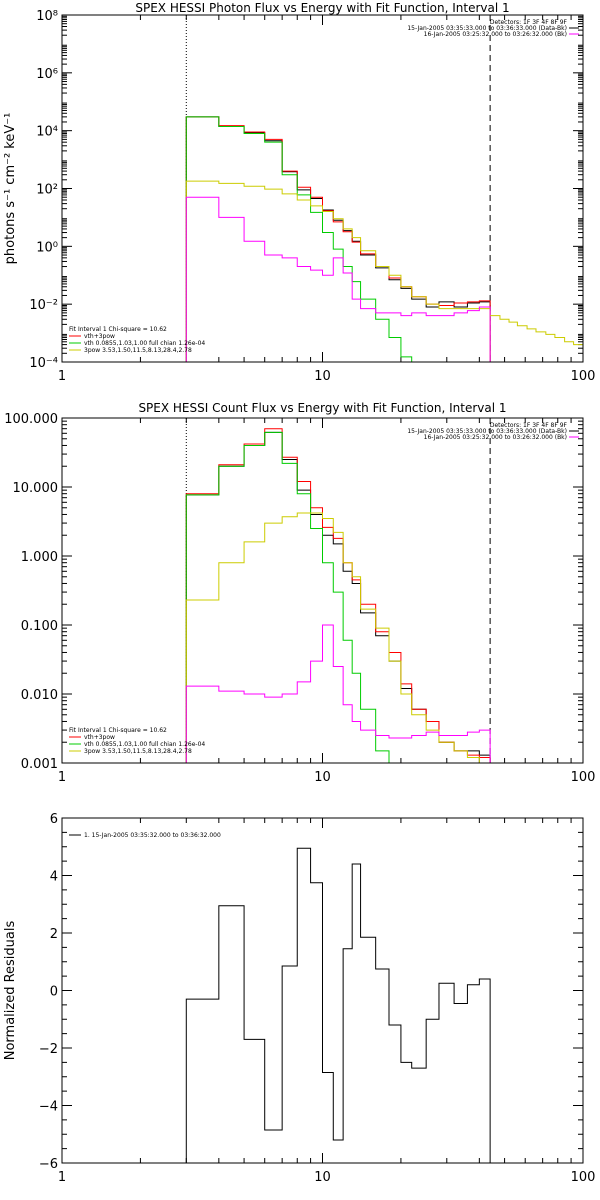  I want to click on y-tick-label: 6, so click(54, 819).